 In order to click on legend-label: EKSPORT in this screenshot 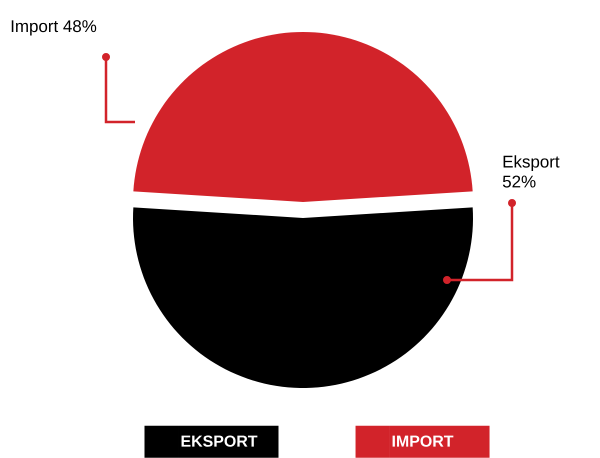, I will do `click(220, 441)`.